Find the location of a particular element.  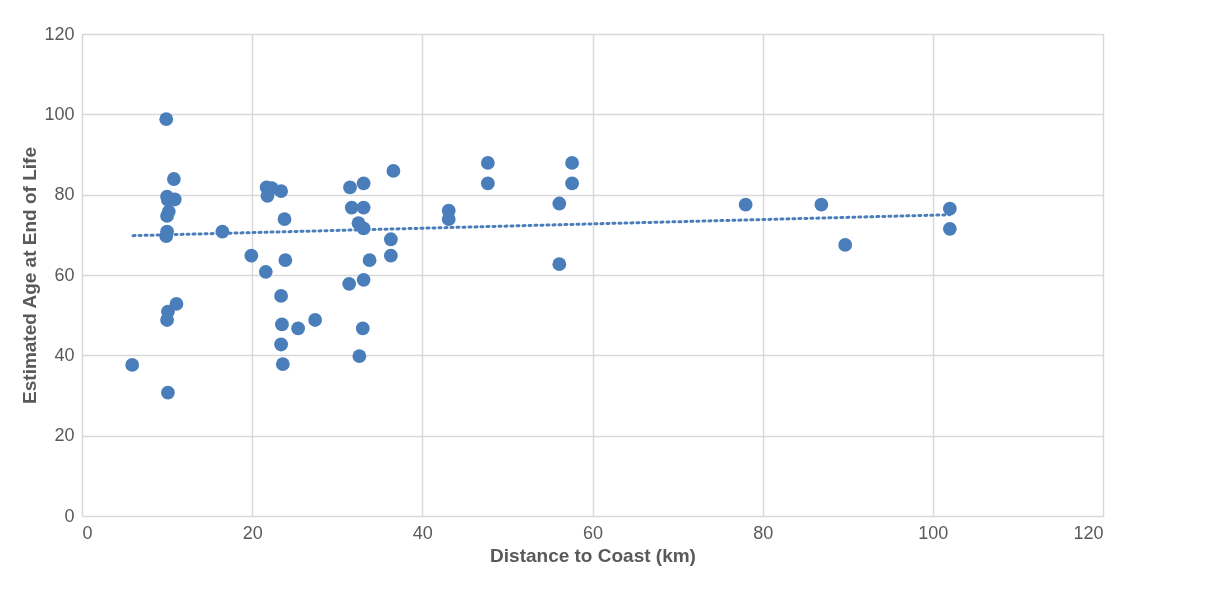

x-tick-label: 80 is located at coordinates (763, 532).